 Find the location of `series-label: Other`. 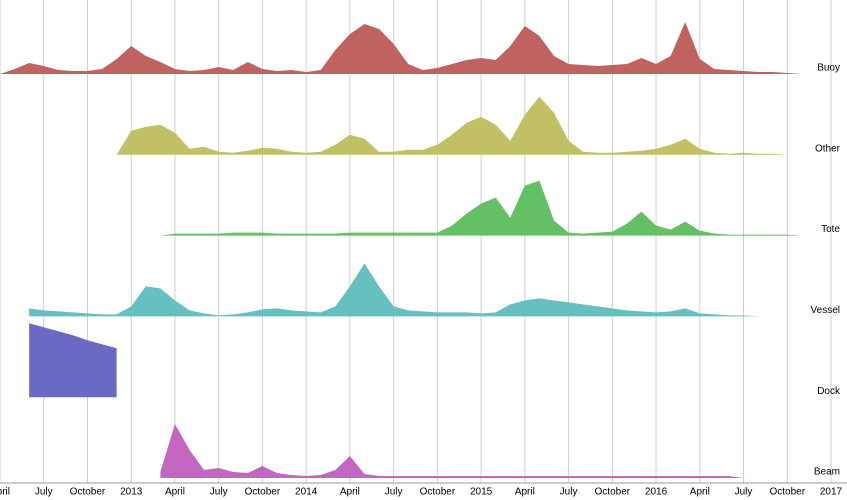

series-label: Other is located at coordinates (828, 148).